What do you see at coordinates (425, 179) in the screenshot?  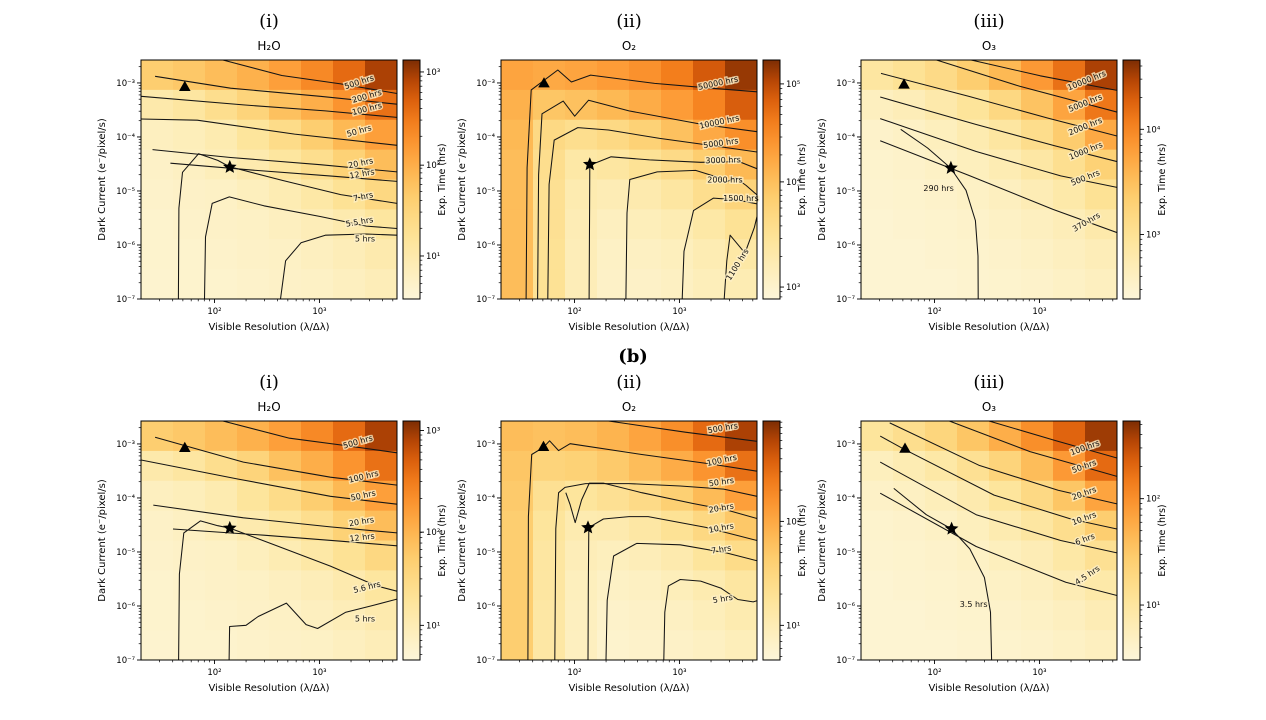 I see `colorbar: 10³ 10² 10¹ Exp. Time (hrs)` at bounding box center [425, 179].